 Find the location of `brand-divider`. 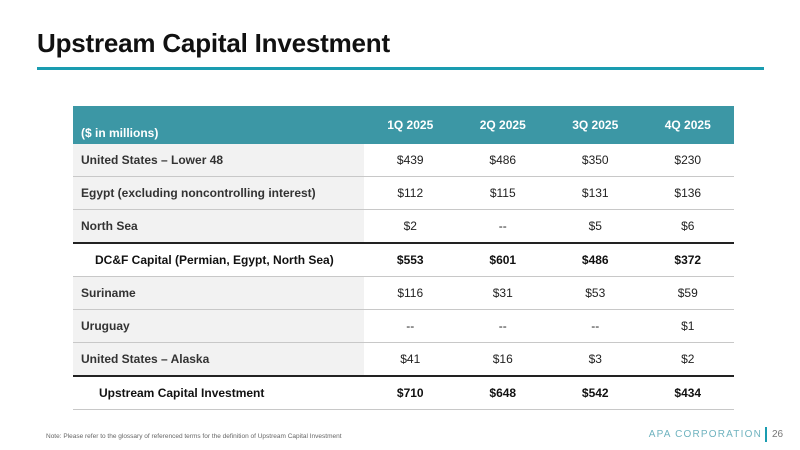

brand-divider is located at coordinates (766, 434).